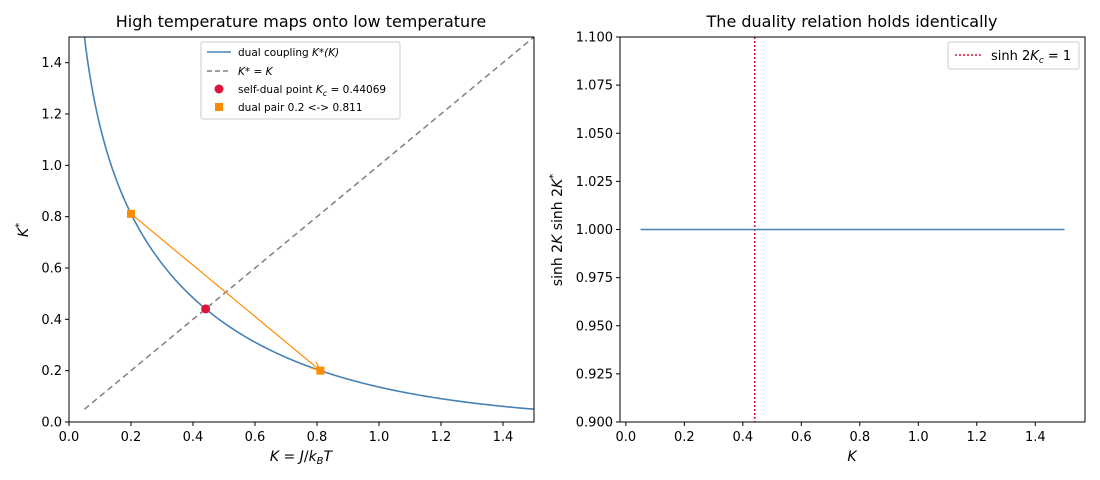 This screenshot has height=480, width=1100. Describe the element at coordinates (206, 309) in the screenshot. I see `self-dual-point` at that location.